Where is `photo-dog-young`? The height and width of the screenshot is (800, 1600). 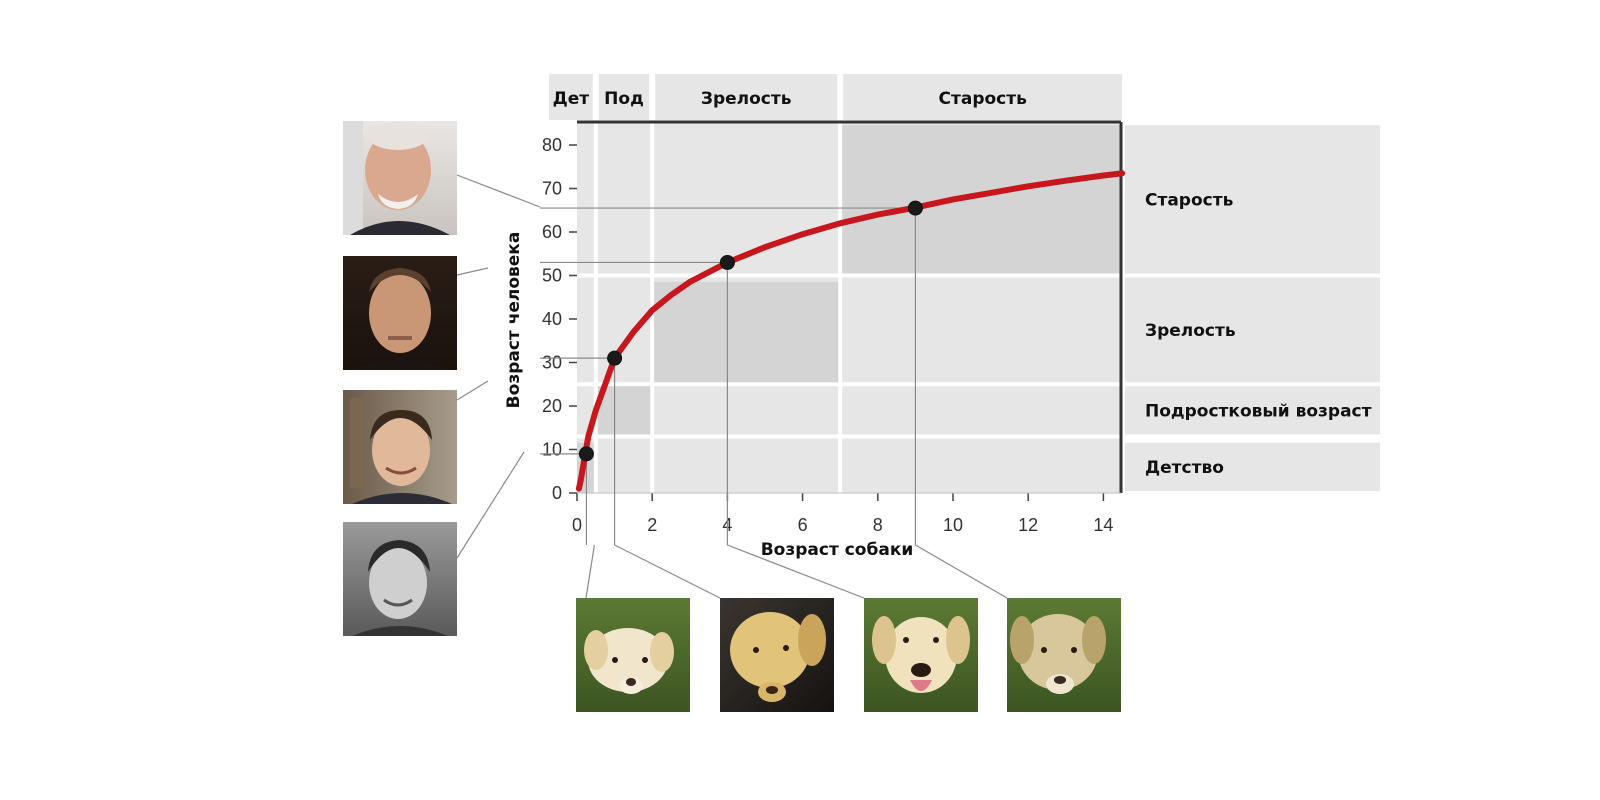 photo-dog-young is located at coordinates (777, 655).